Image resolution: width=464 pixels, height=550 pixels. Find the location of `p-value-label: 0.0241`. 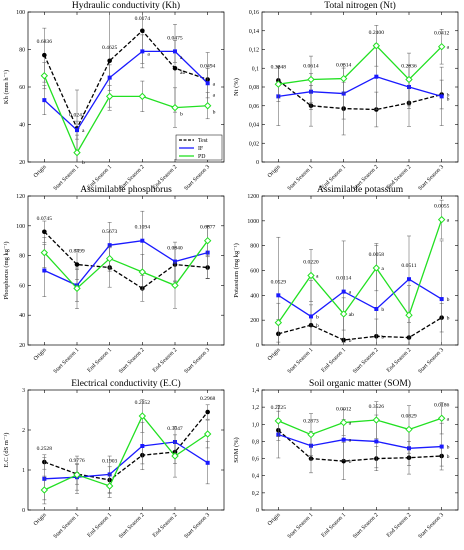

p-value-label: 0.0241 is located at coordinates (77, 115).